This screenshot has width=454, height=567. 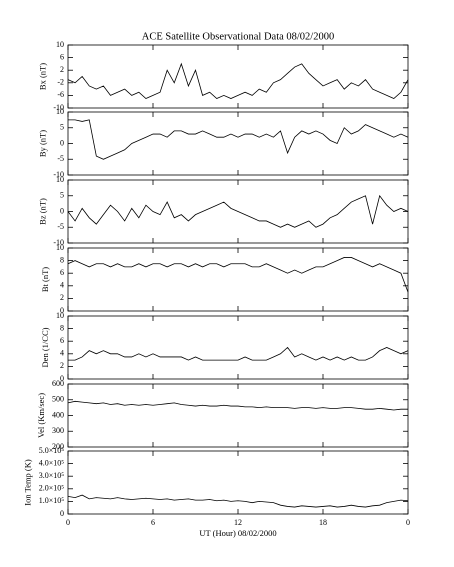 I want to click on y-tick-label: 5.0×10⁵, so click(x=52, y=450).